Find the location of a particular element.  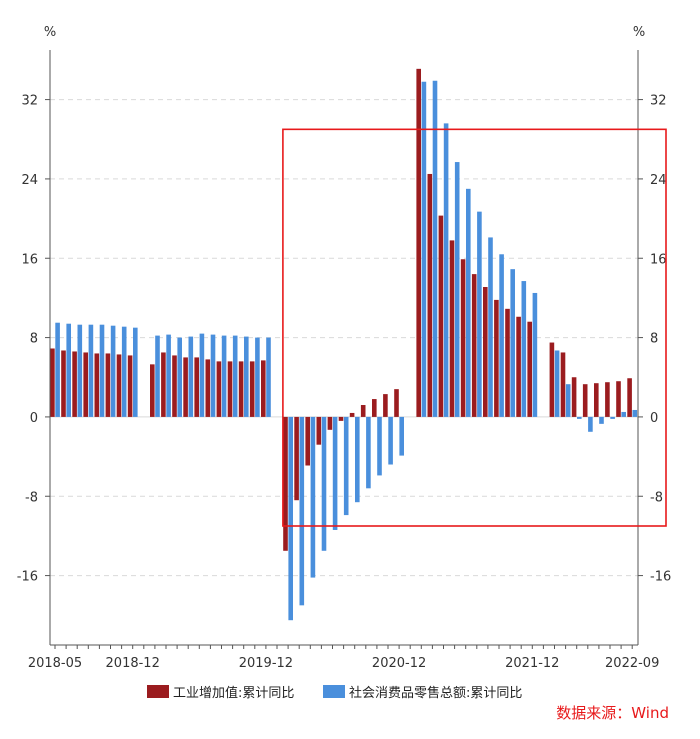

legend: 工业增加值:累计同比 社会消费品零售总额:累计同比 is located at coordinates (334, 693).